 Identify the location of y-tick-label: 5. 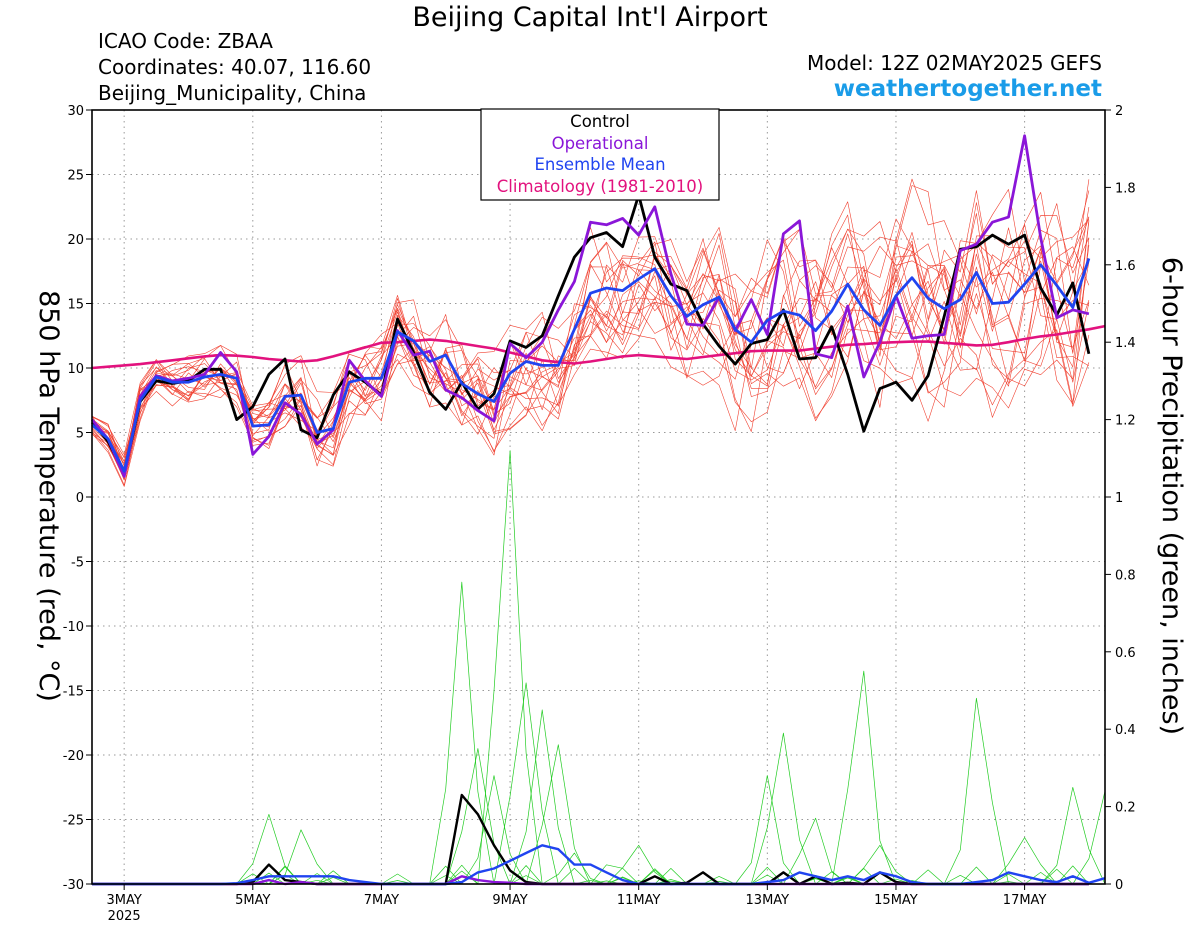
(80, 434).